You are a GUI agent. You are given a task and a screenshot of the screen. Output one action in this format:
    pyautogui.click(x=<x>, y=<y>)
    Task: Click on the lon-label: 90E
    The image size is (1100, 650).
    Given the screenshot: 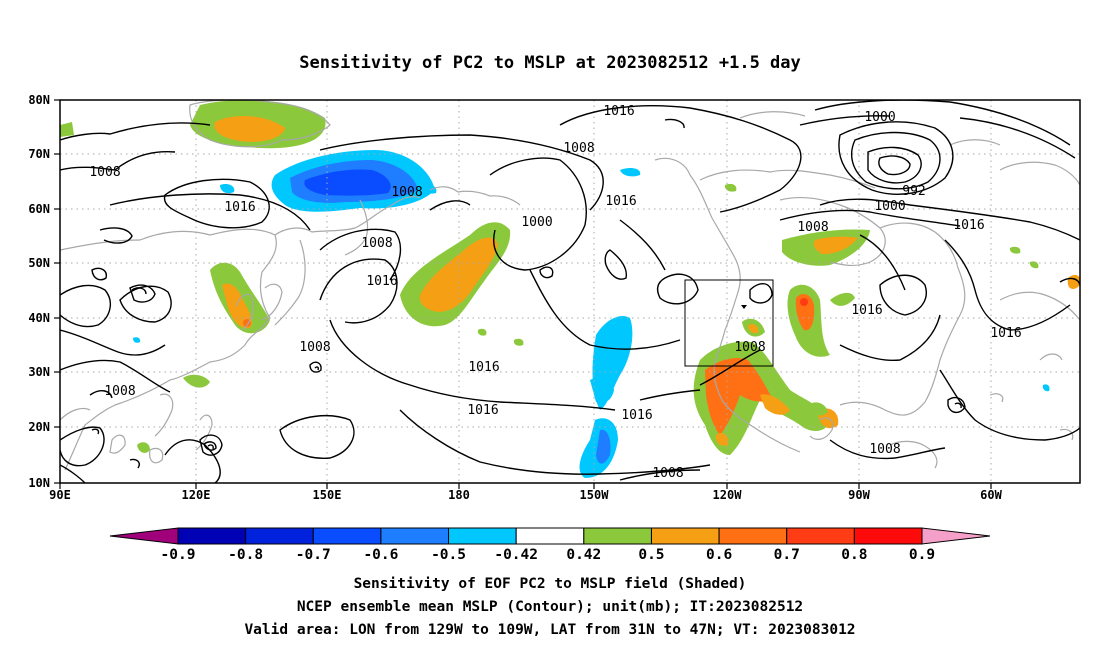 What is the action you would take?
    pyautogui.click(x=60, y=495)
    